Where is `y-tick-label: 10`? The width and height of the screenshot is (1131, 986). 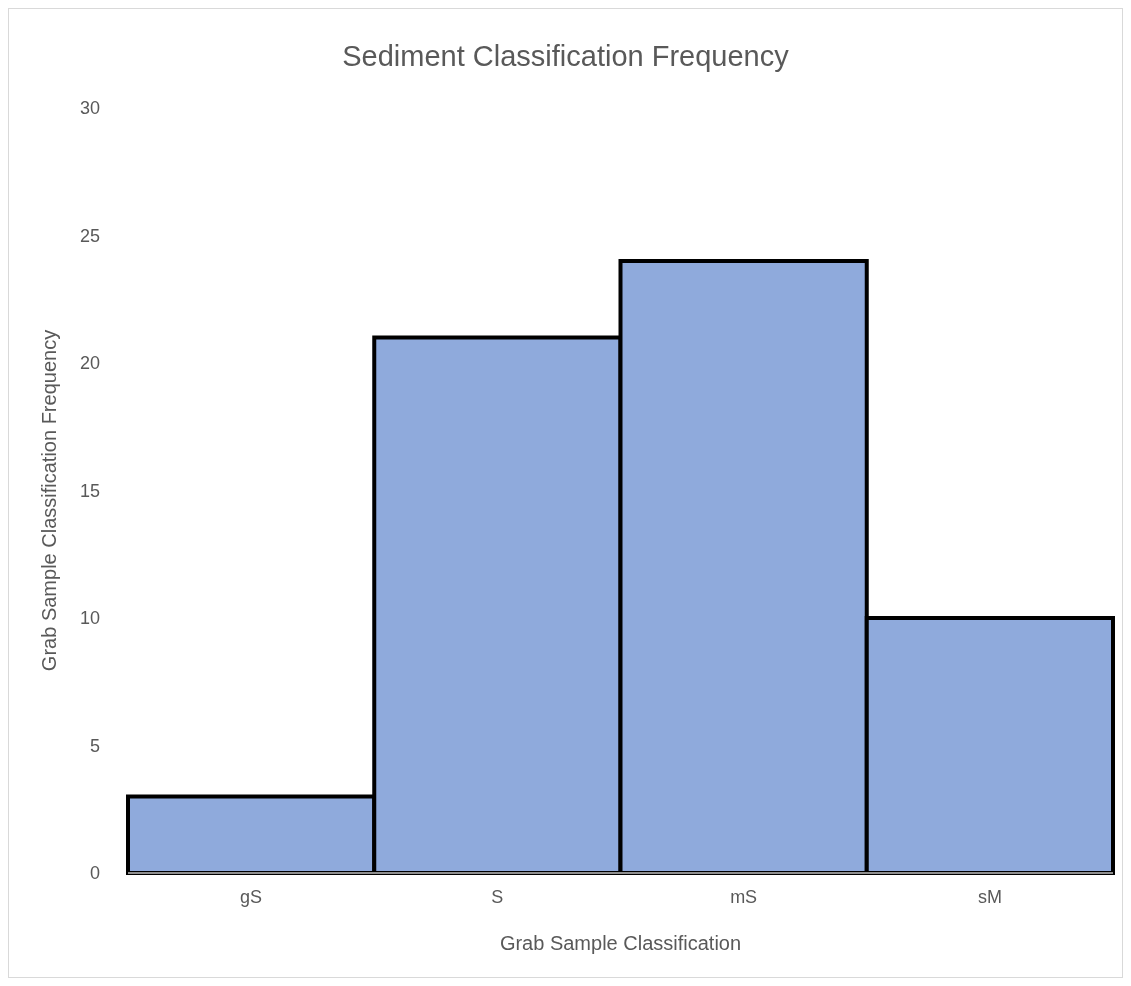 y-tick-label: 10 is located at coordinates (89, 618).